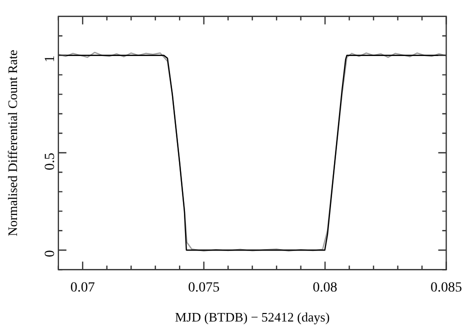 The image size is (472, 332). I want to click on x-tick-label: 0.085, so click(446, 288).